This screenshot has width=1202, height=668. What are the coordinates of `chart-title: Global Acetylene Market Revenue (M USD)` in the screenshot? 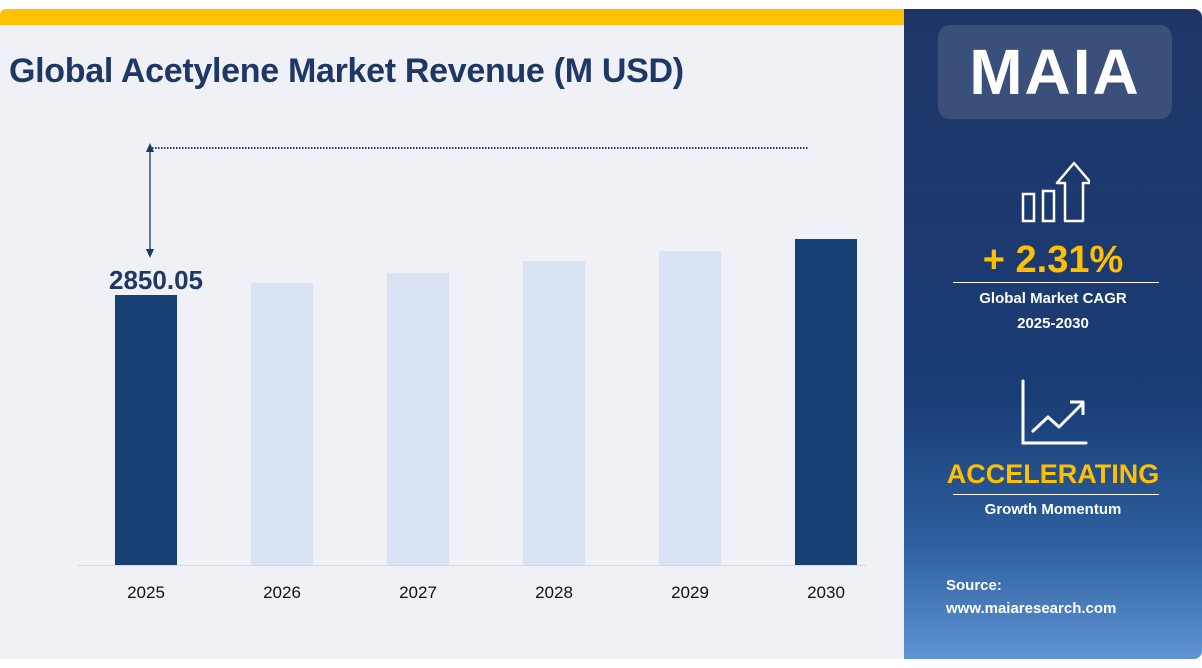 It's located at (346, 71).